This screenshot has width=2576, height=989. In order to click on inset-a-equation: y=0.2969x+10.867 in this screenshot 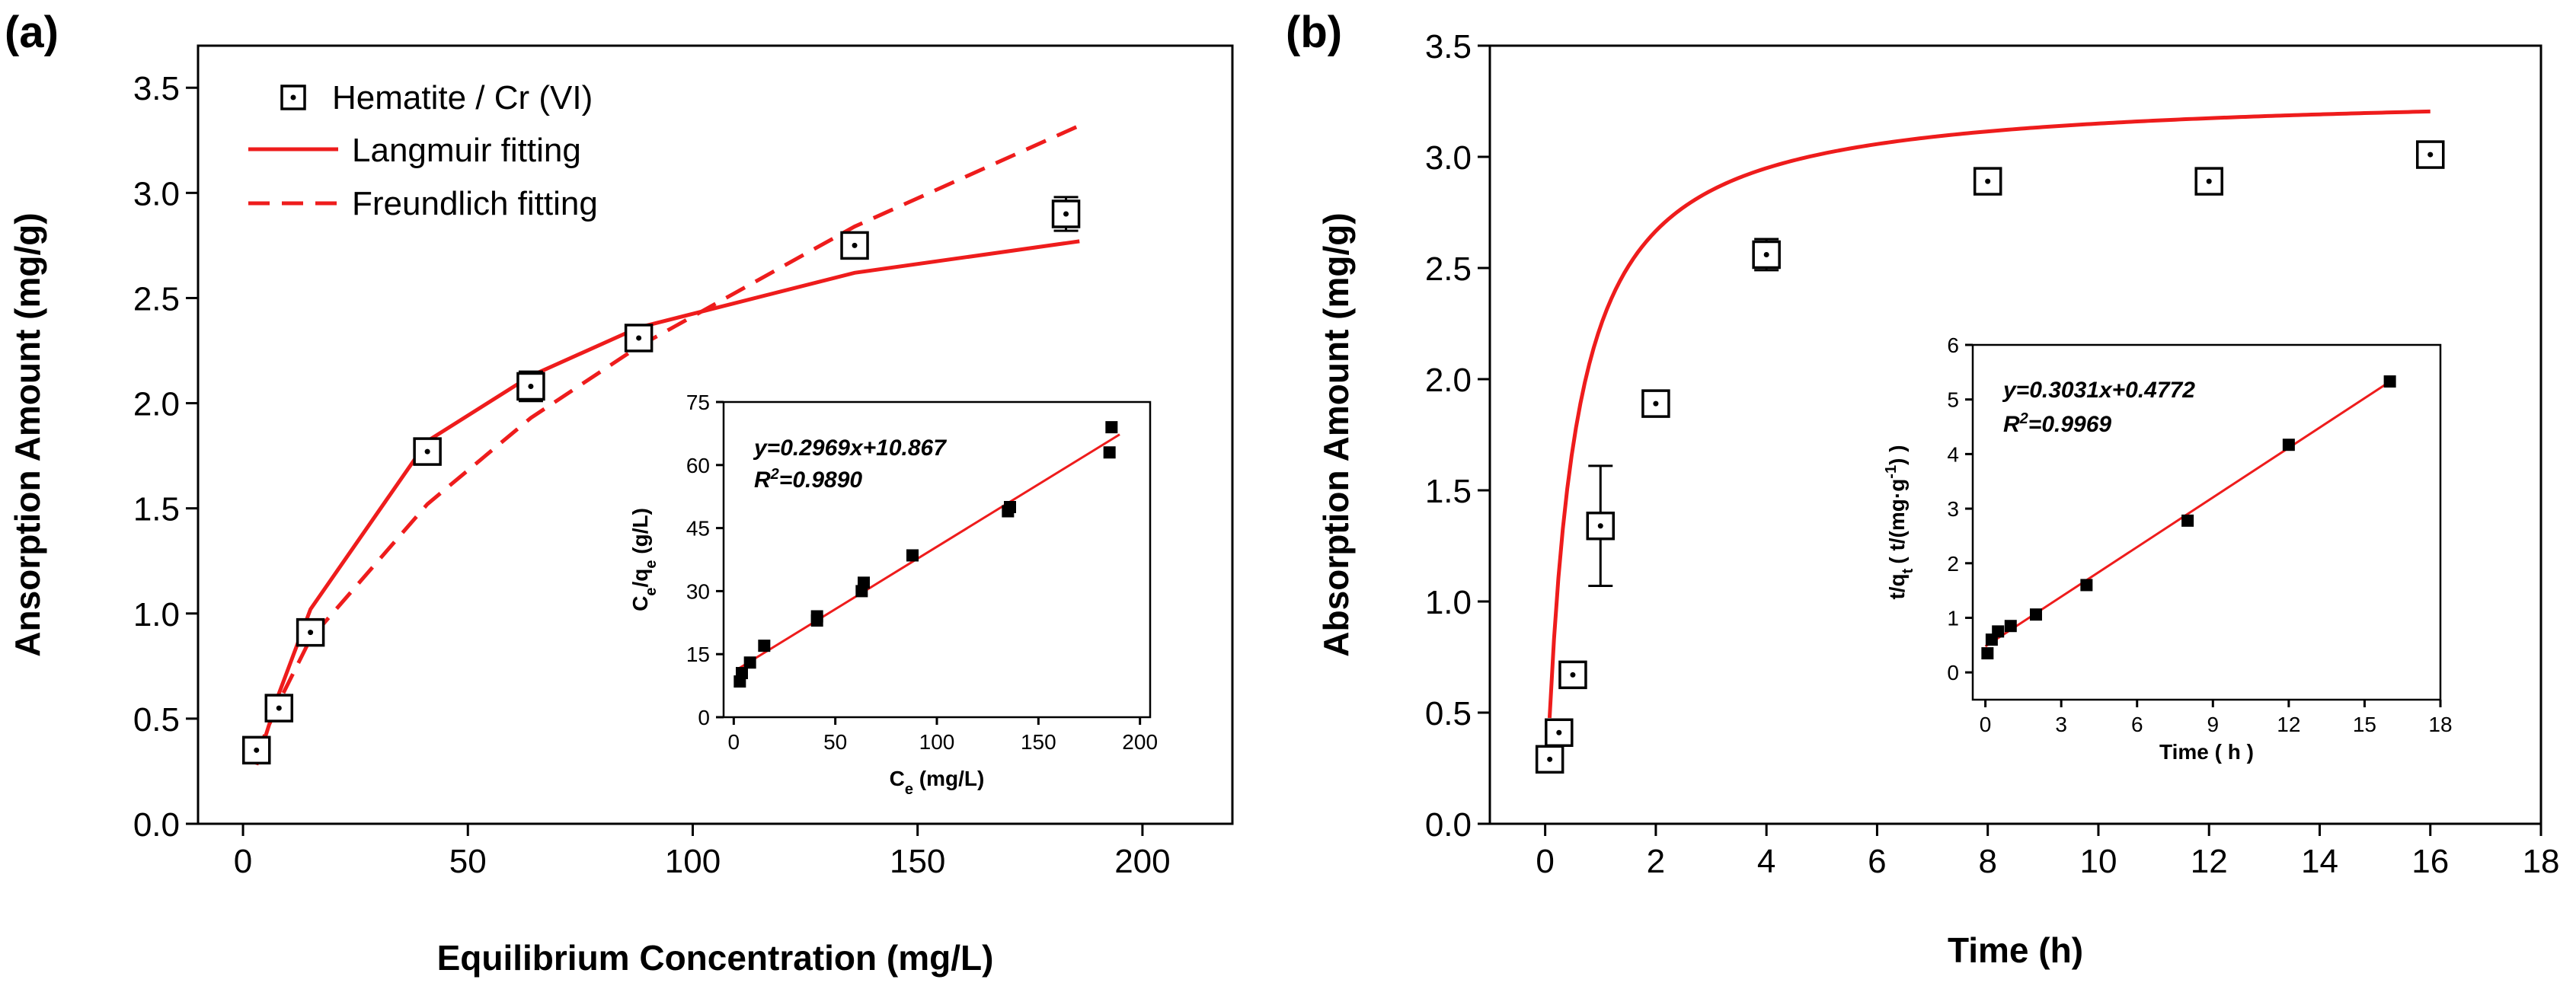, I will do `click(850, 448)`.